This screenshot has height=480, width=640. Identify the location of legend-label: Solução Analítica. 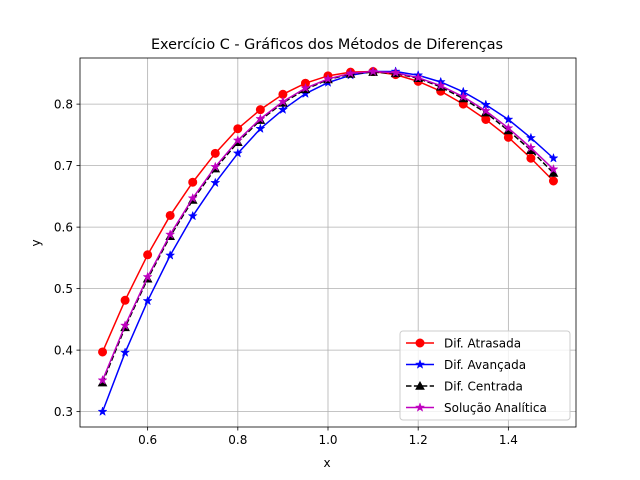
(495, 408).